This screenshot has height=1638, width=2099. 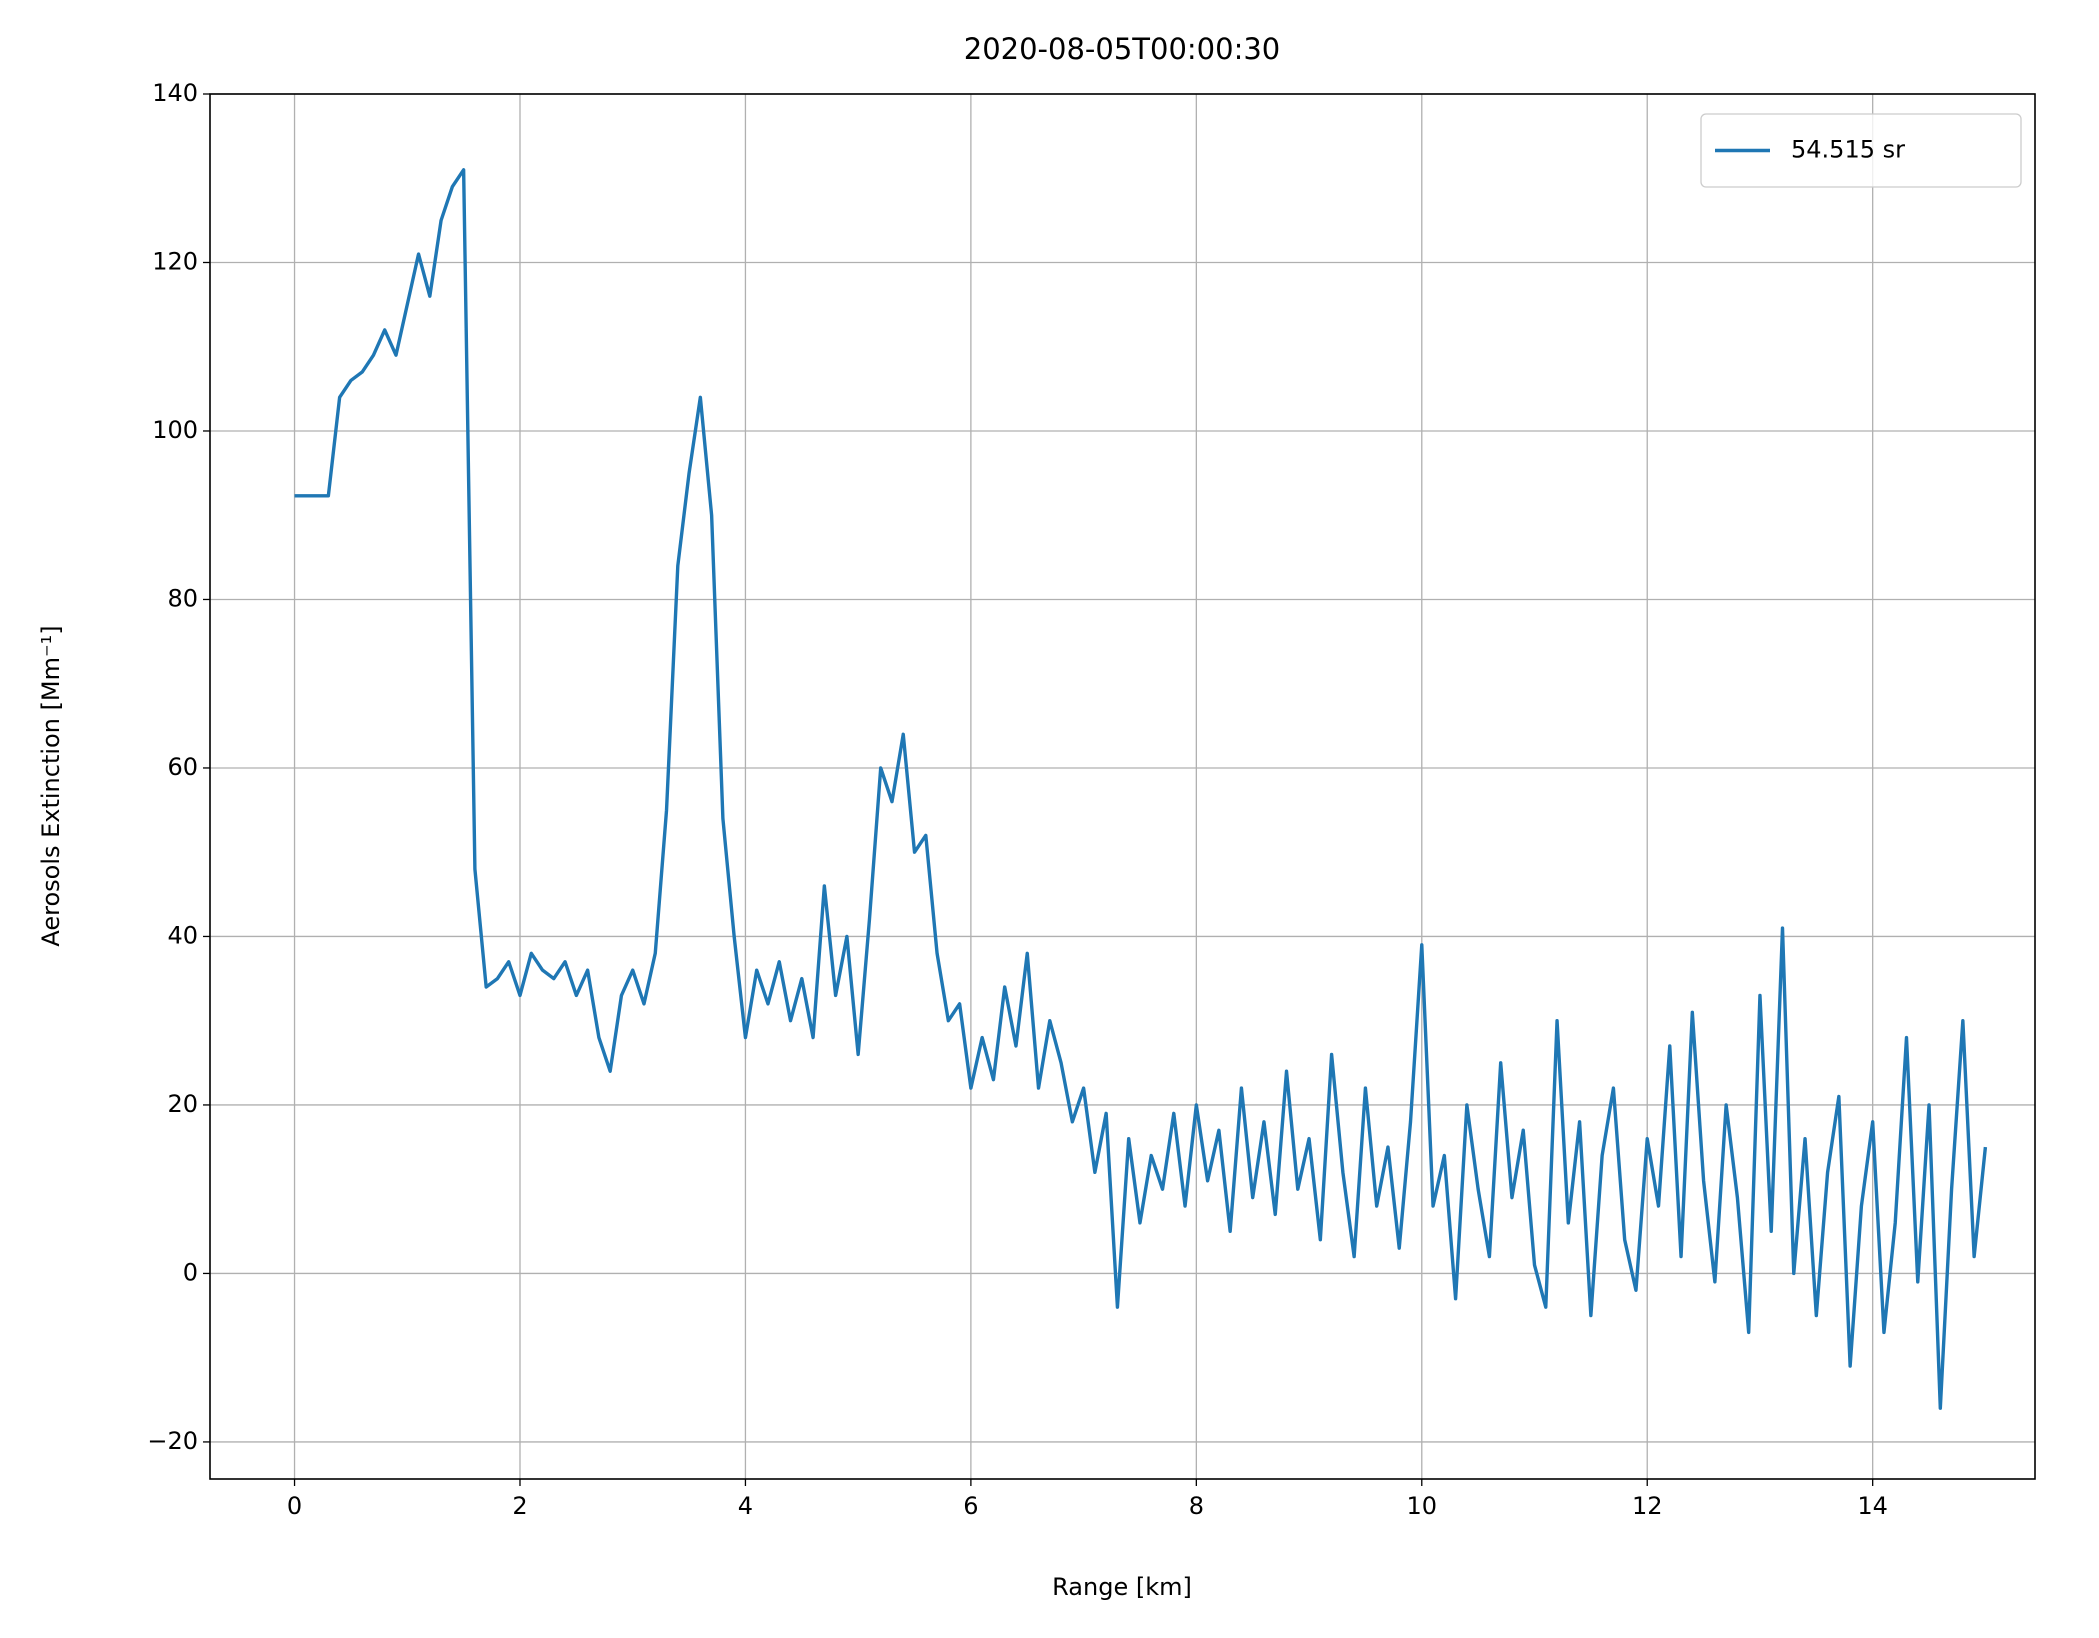 What do you see at coordinates (175, 93) in the screenshot?
I see `y-tick-label: 140` at bounding box center [175, 93].